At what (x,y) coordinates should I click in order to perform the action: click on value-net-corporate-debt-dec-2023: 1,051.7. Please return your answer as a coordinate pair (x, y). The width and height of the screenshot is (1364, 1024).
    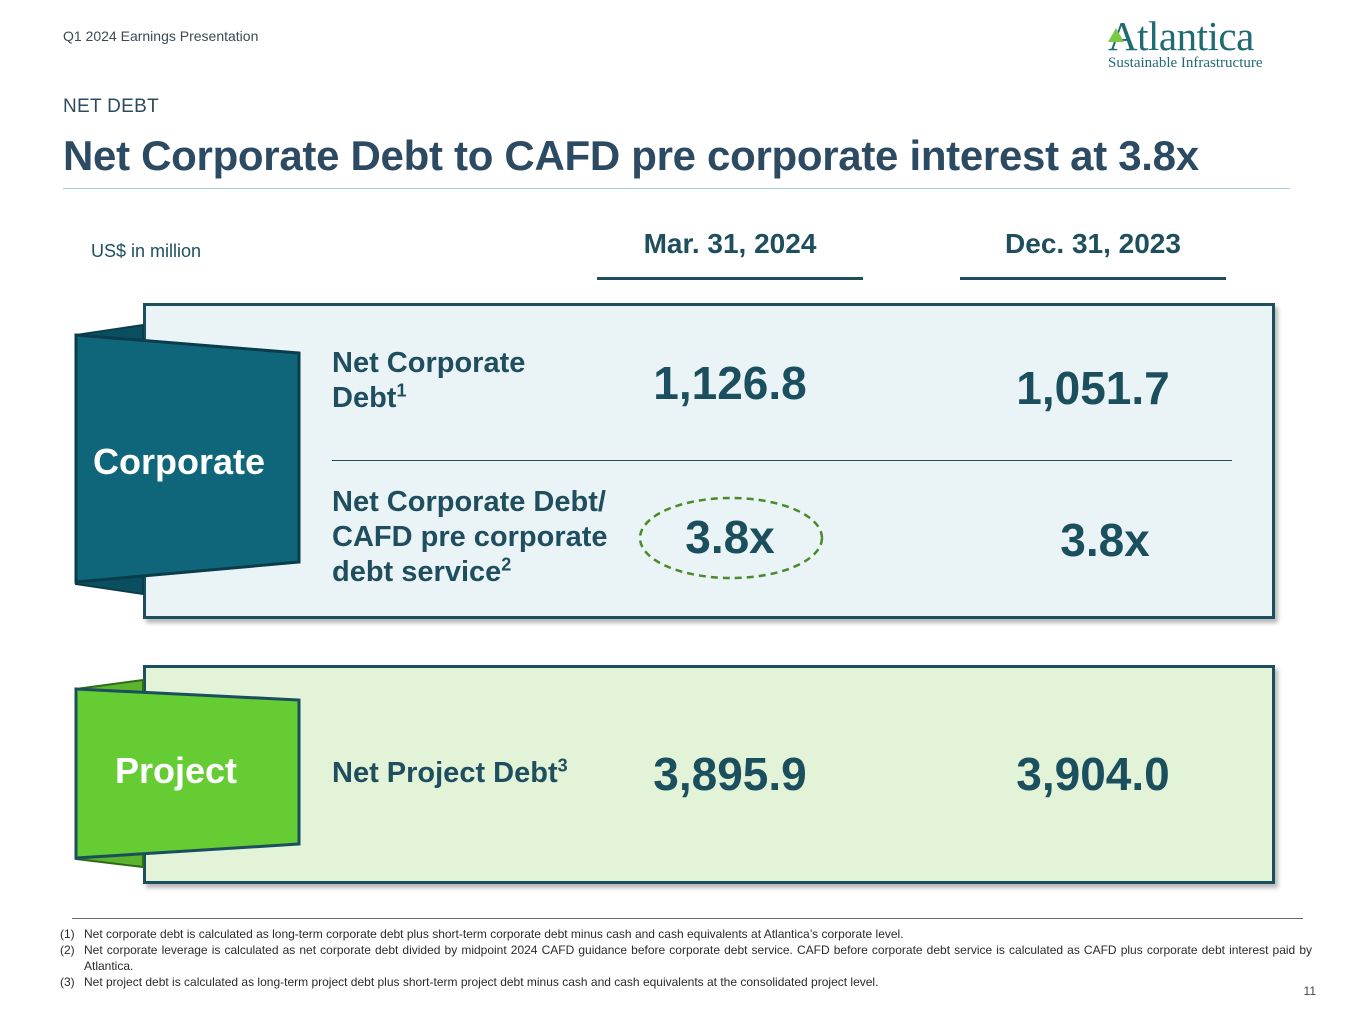
    Looking at the image, I should click on (1093, 388).